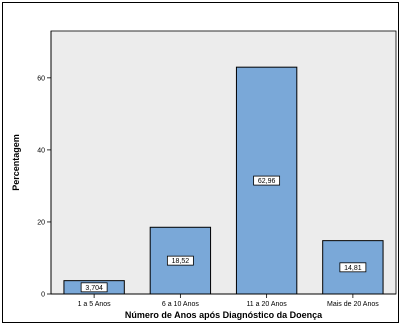 Image resolution: width=403 pixels, height=327 pixels. Describe the element at coordinates (41, 150) in the screenshot. I see `y-tick-label-2: 40` at that location.